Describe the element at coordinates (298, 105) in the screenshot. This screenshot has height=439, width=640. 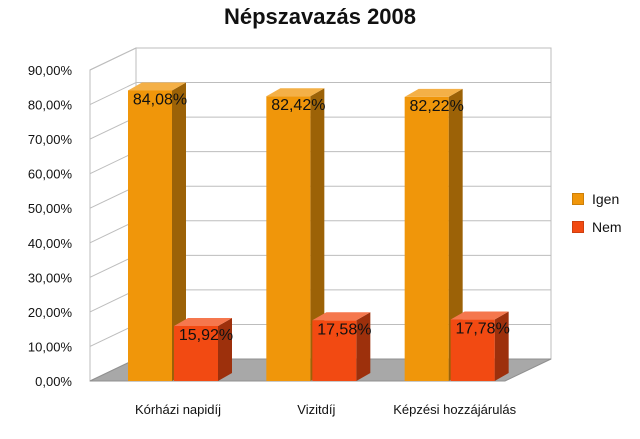
I see `data-label-igen: 82,42%` at that location.